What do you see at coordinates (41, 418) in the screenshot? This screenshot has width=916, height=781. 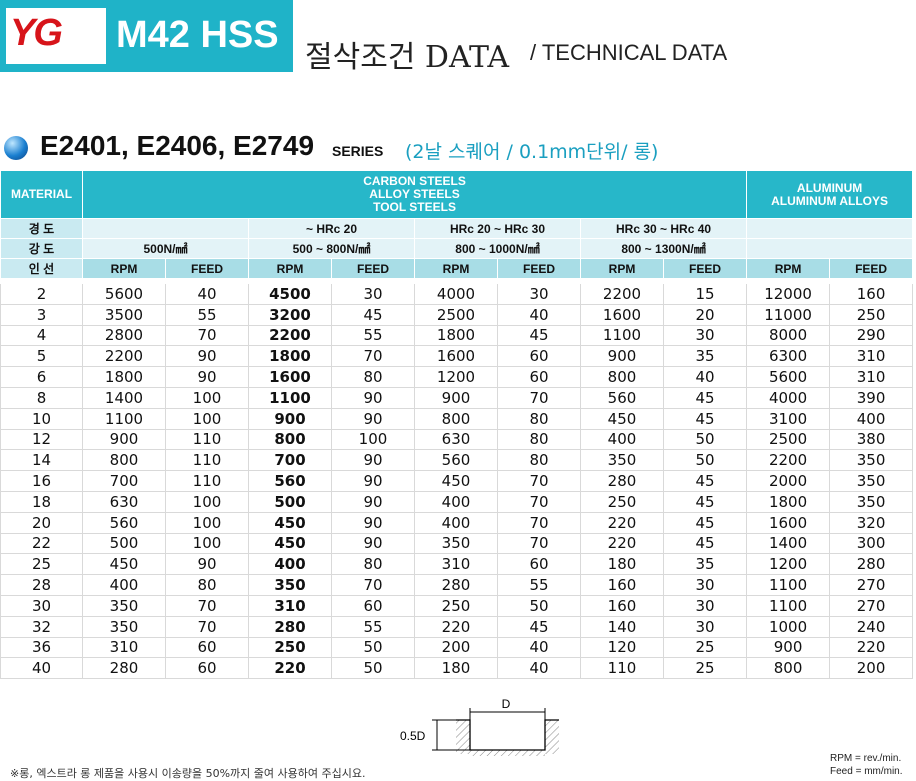 I see `diameter-cell: 10` at bounding box center [41, 418].